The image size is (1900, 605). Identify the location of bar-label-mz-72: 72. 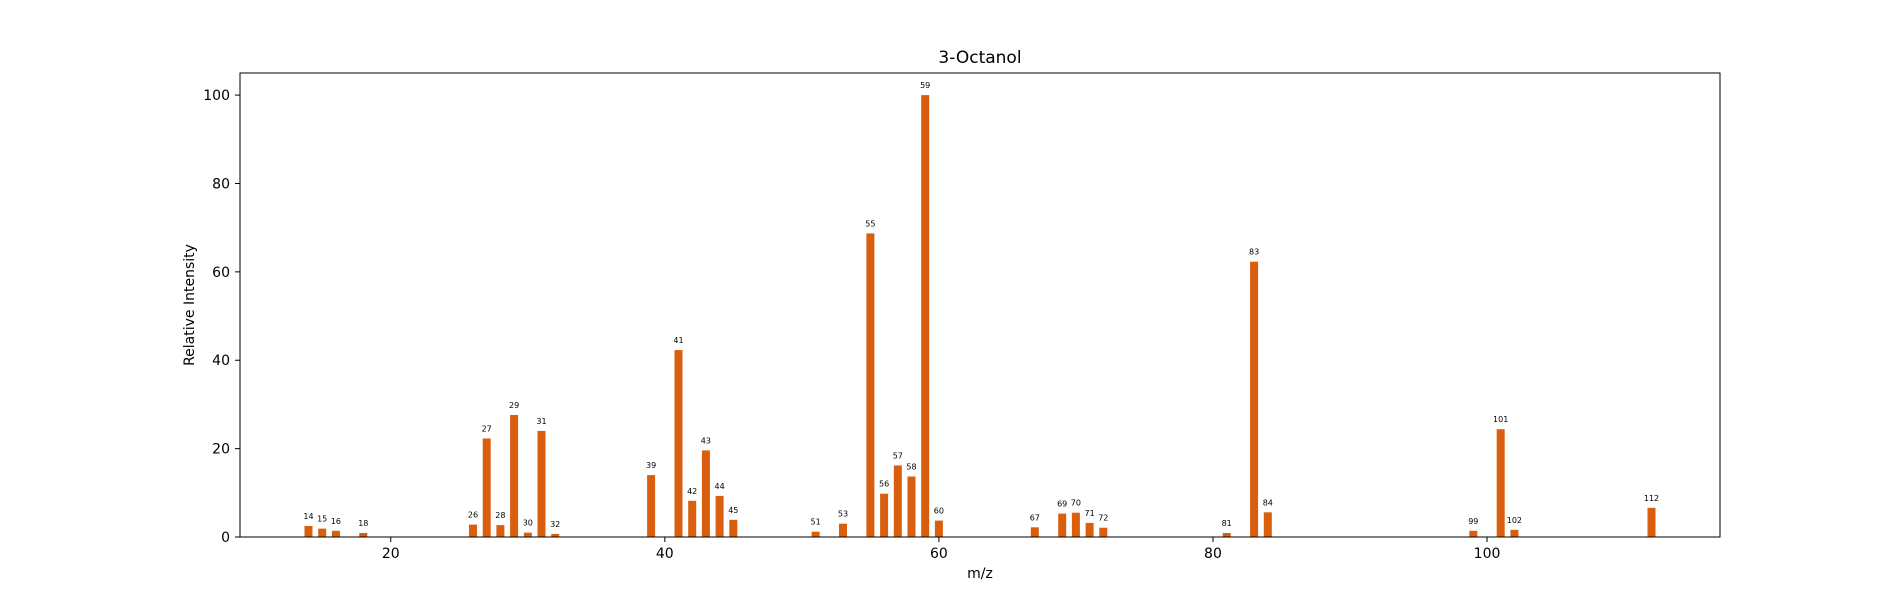
(1103, 518).